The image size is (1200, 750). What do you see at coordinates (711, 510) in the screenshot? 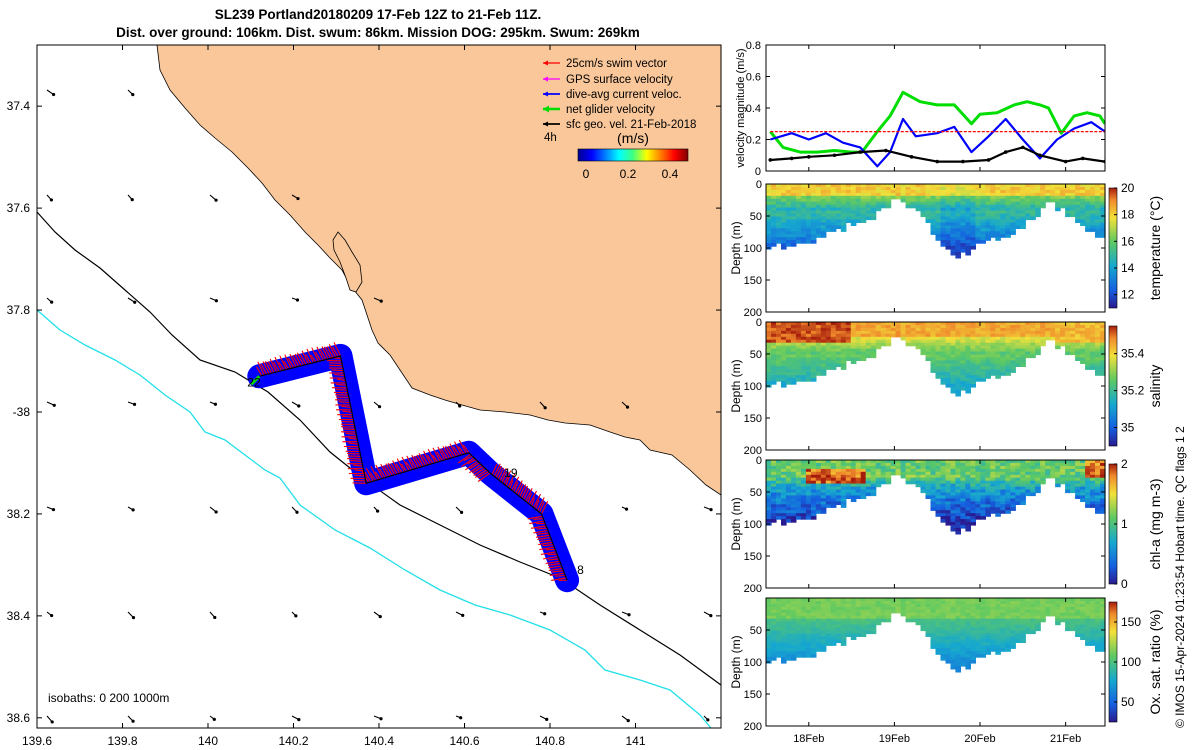
I see `geo-velocity-arrowhead` at bounding box center [711, 510].